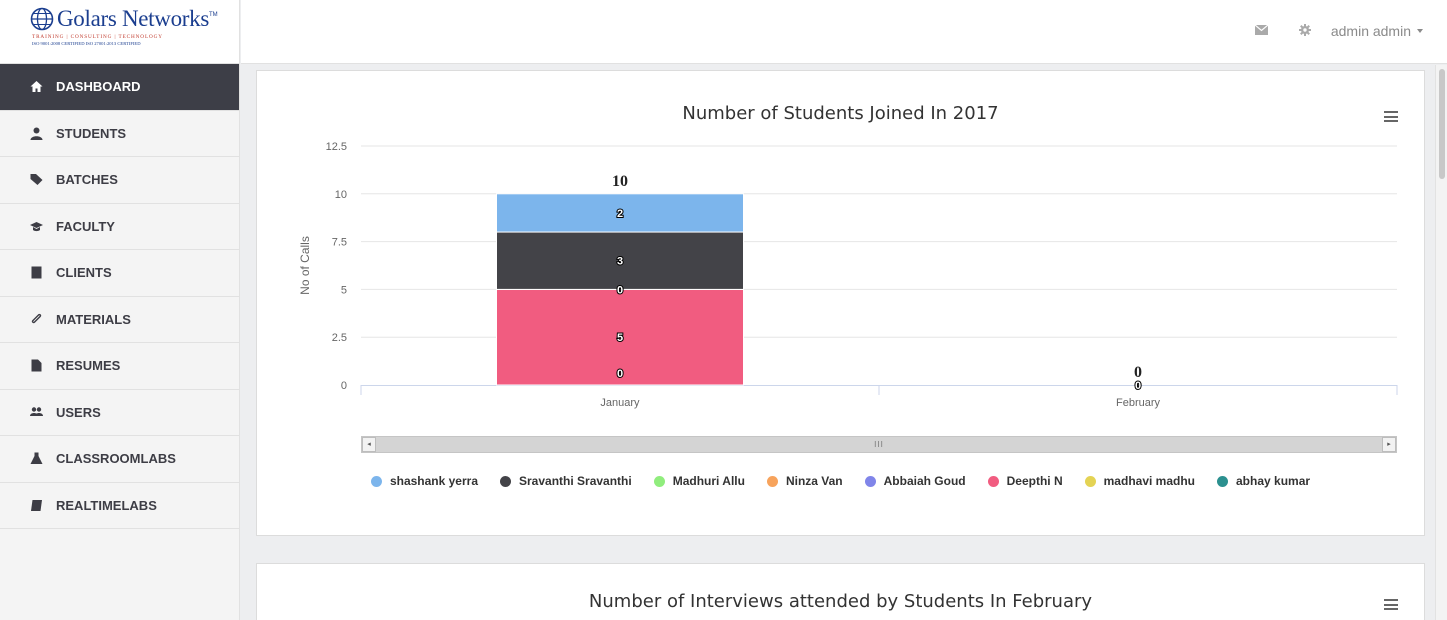  Describe the element at coordinates (708, 481) in the screenshot. I see `legend-label: Madhuri Allu` at that location.